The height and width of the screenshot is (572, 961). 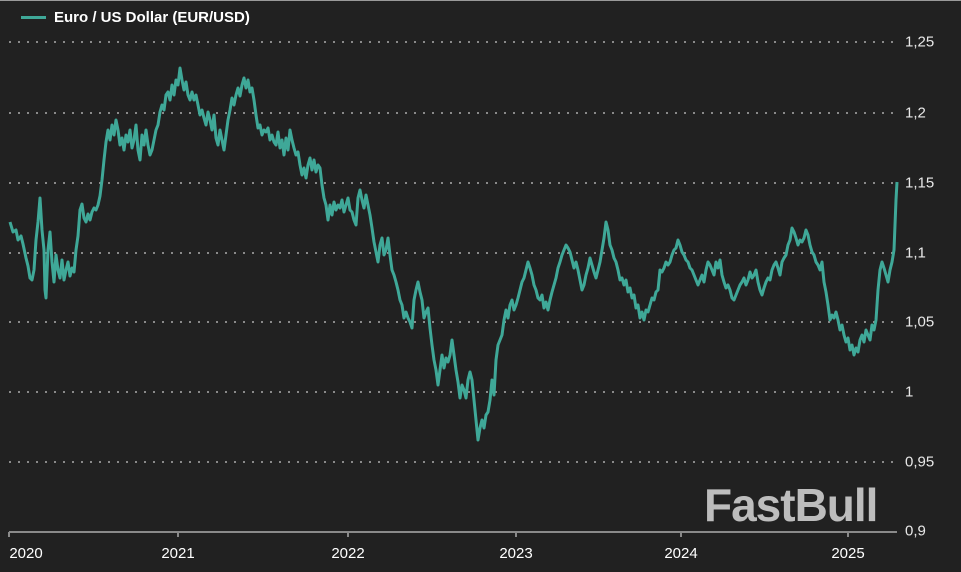 What do you see at coordinates (920, 42) in the screenshot?
I see `y-tick-label: 1,25` at bounding box center [920, 42].